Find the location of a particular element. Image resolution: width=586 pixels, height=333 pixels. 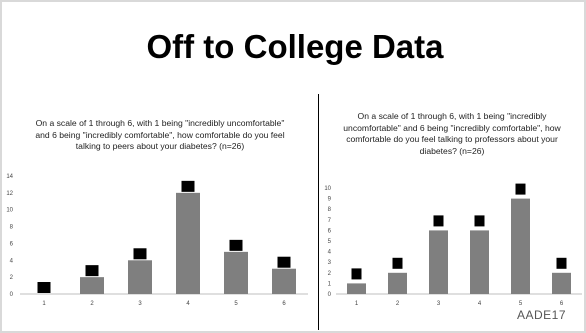

professors-chart-y-tick-label: 7 is located at coordinates (330, 221).